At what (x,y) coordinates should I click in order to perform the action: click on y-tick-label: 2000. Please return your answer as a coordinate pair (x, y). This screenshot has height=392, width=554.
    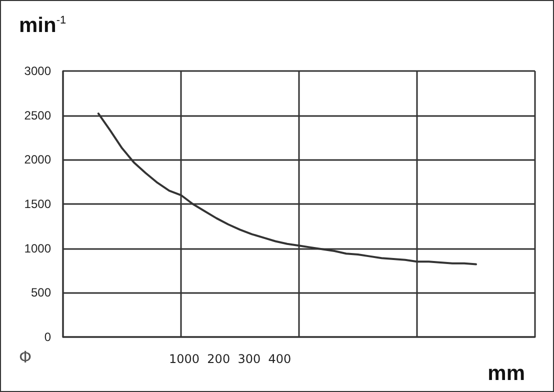
    Looking at the image, I should click on (38, 159).